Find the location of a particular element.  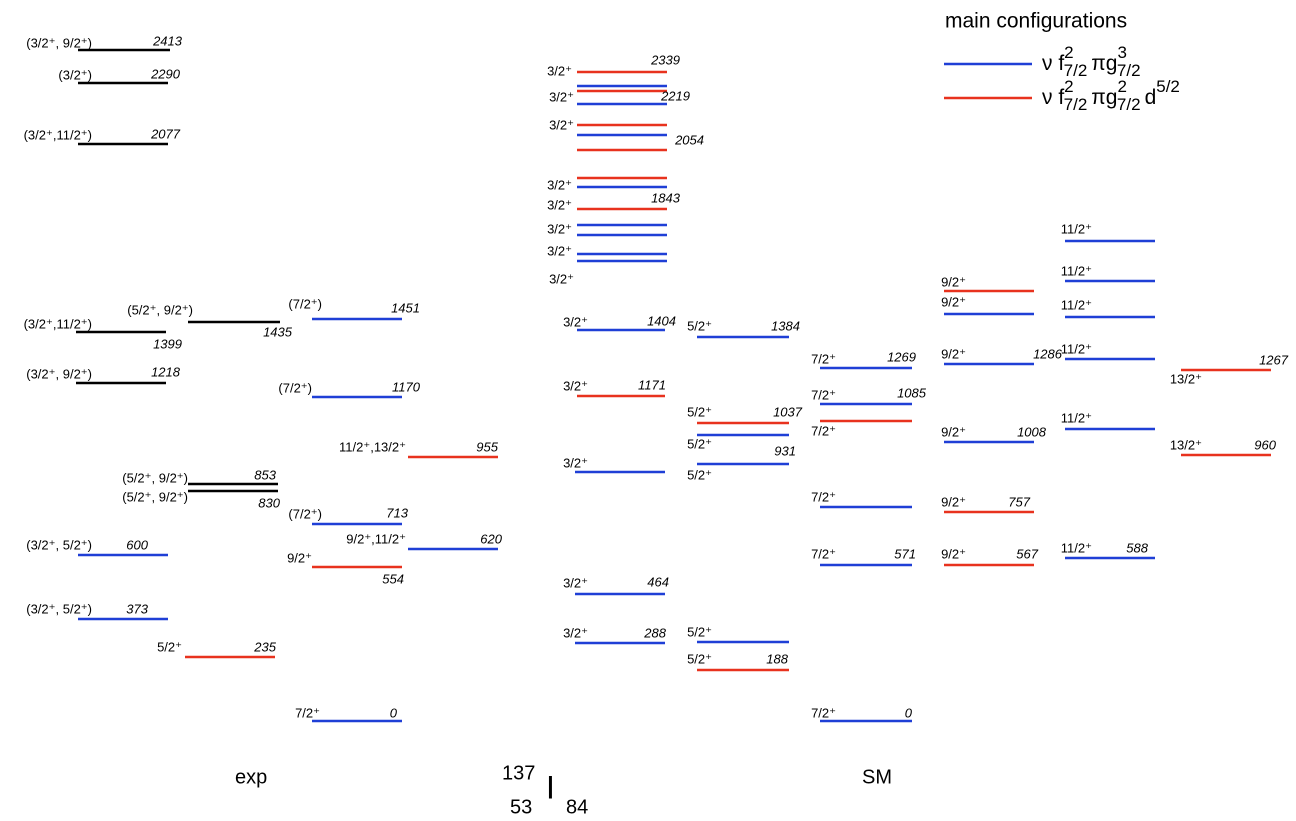

energy-label: 1399 is located at coordinates (167, 343).